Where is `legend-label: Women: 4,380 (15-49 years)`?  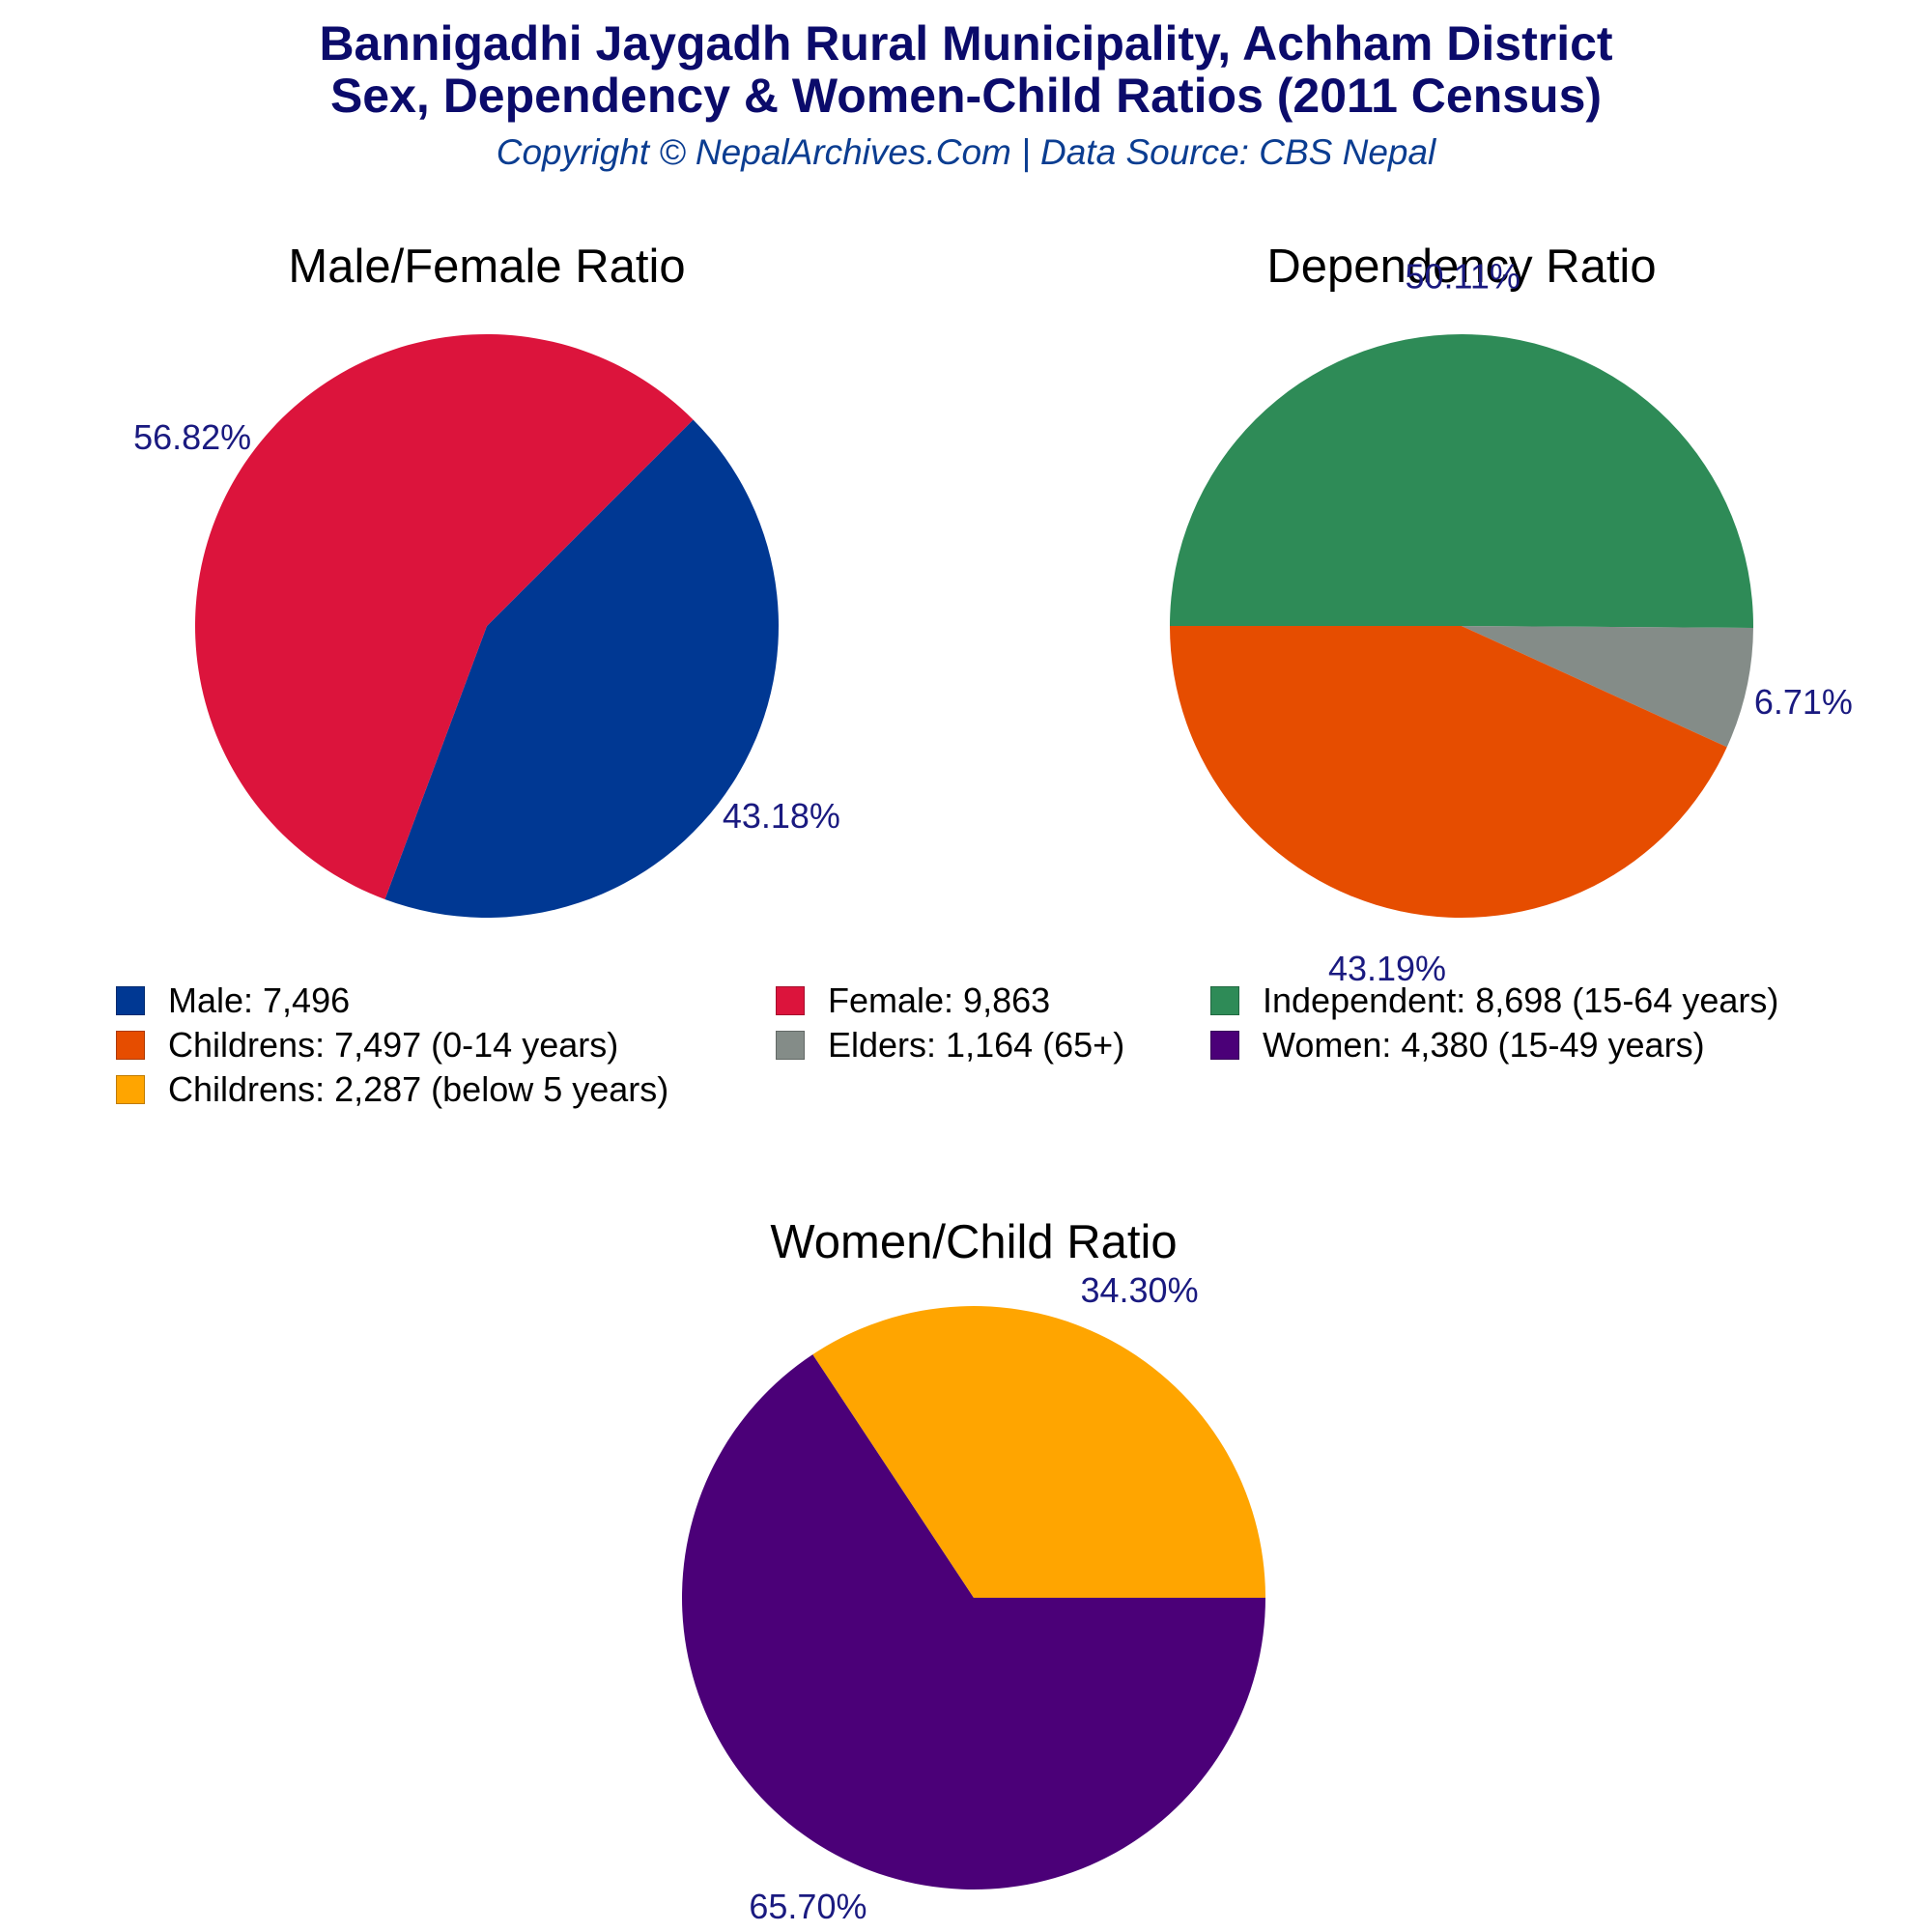
legend-label: Women: 4,380 (15-49 years) is located at coordinates (1484, 1045).